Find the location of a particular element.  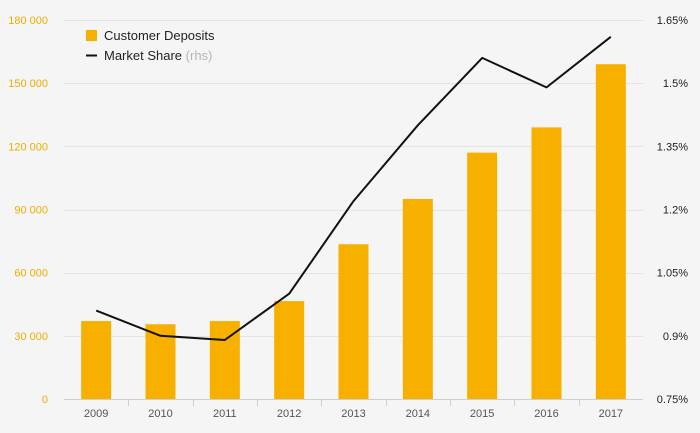

y-right-tick-label: 1.65% is located at coordinates (672, 21).